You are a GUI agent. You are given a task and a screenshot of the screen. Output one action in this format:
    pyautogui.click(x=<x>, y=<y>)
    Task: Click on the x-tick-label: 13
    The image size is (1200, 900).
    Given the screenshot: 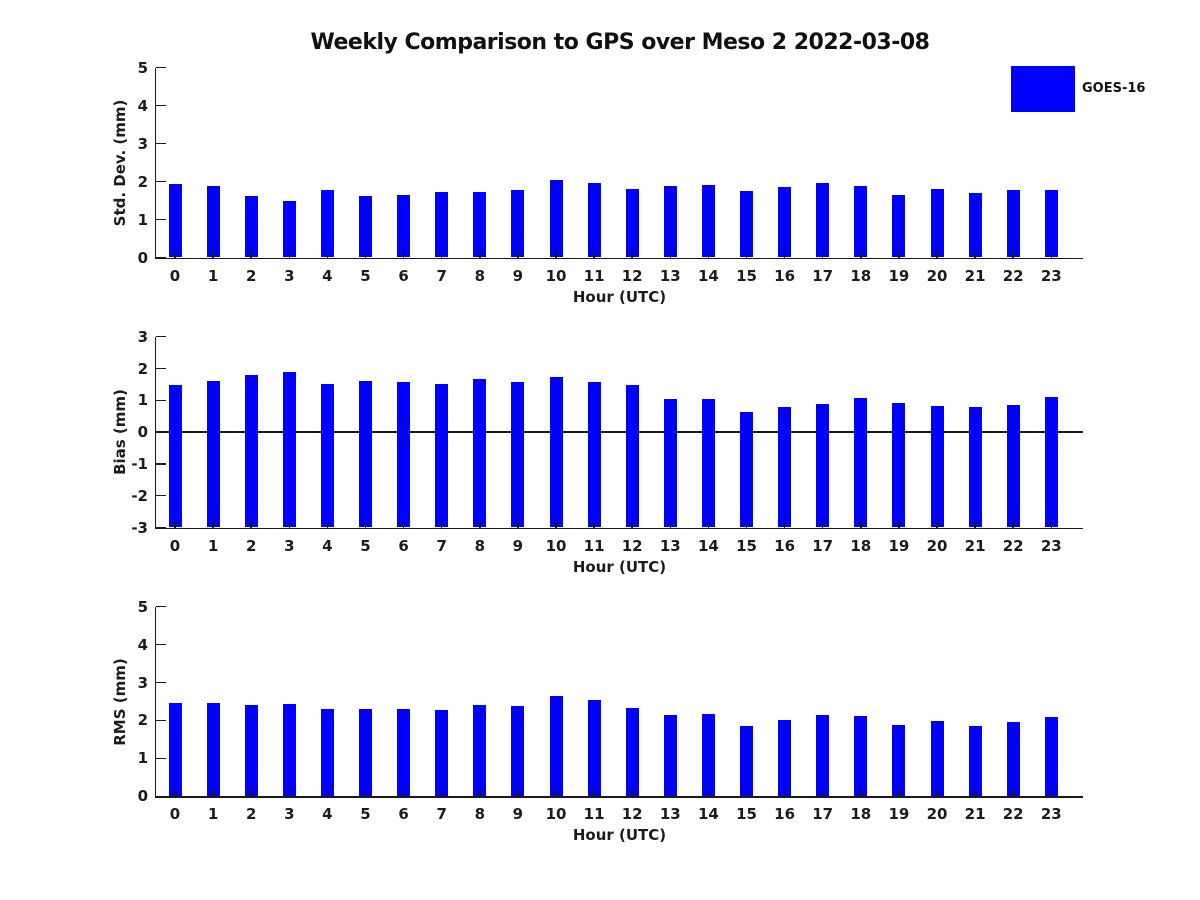 What is the action you would take?
    pyautogui.click(x=670, y=545)
    